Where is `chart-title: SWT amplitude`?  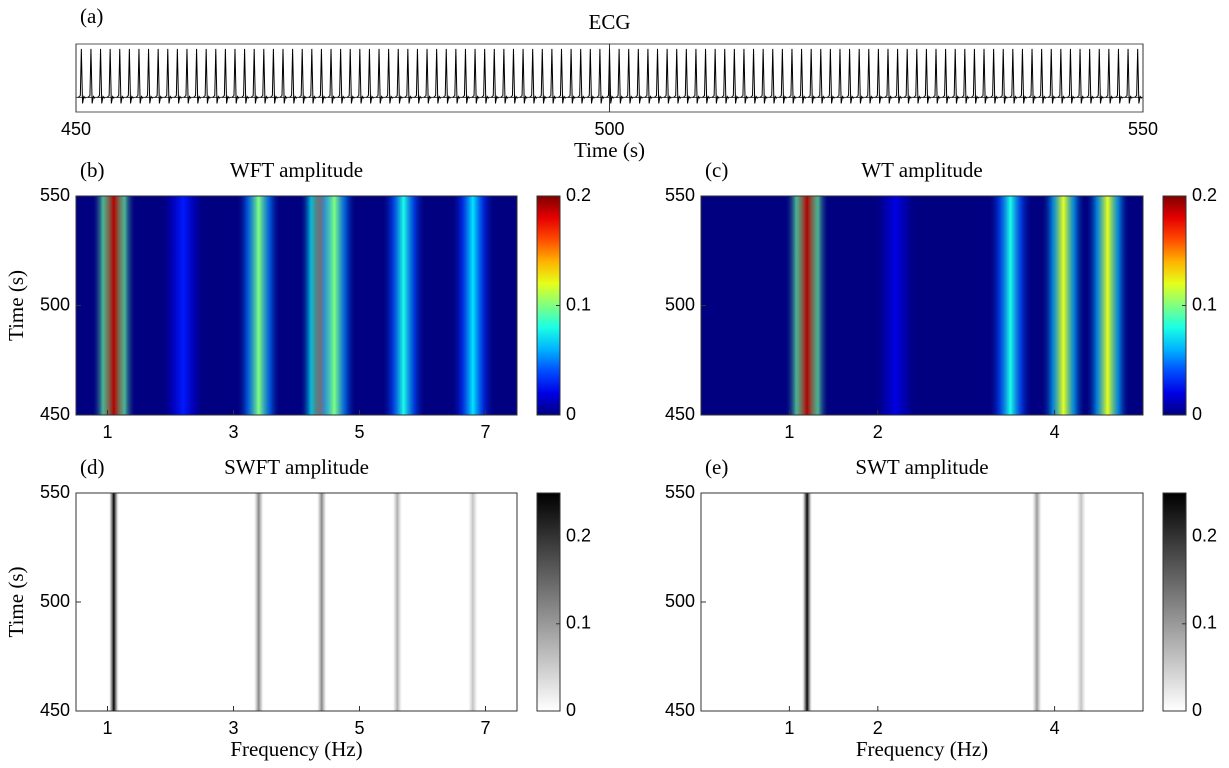
chart-title: SWT amplitude is located at coordinates (921, 467).